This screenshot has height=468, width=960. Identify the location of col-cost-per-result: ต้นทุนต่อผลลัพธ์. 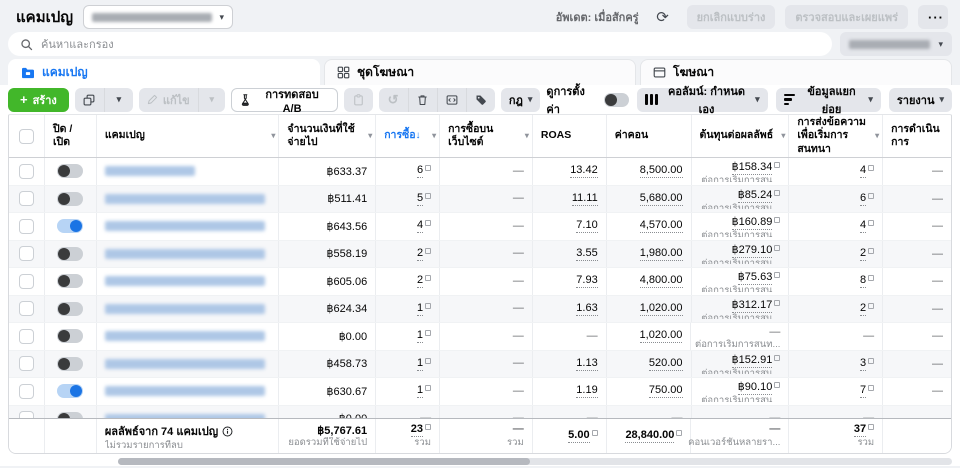
(741, 136).